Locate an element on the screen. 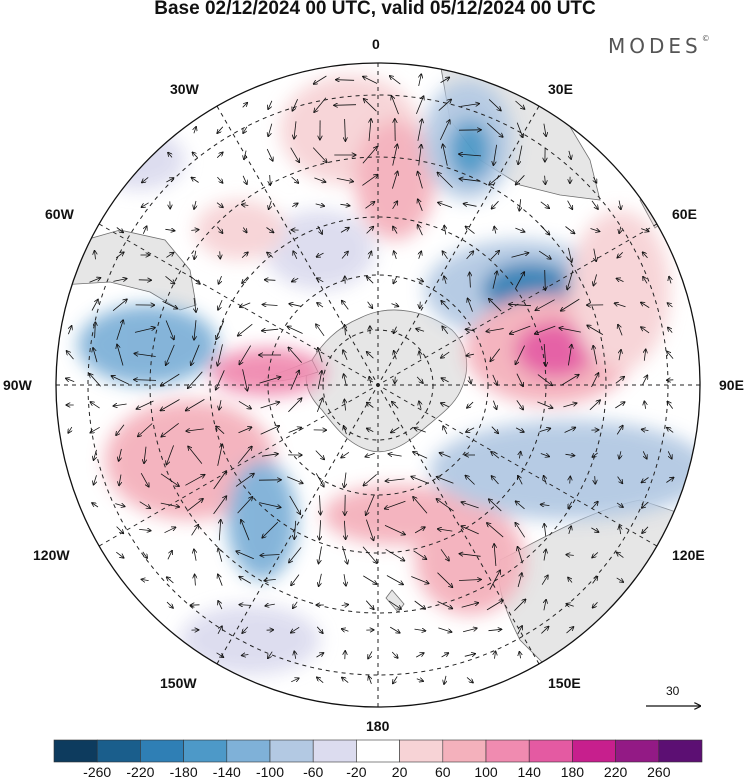  modes-logo: MODES© is located at coordinates (659, 46).